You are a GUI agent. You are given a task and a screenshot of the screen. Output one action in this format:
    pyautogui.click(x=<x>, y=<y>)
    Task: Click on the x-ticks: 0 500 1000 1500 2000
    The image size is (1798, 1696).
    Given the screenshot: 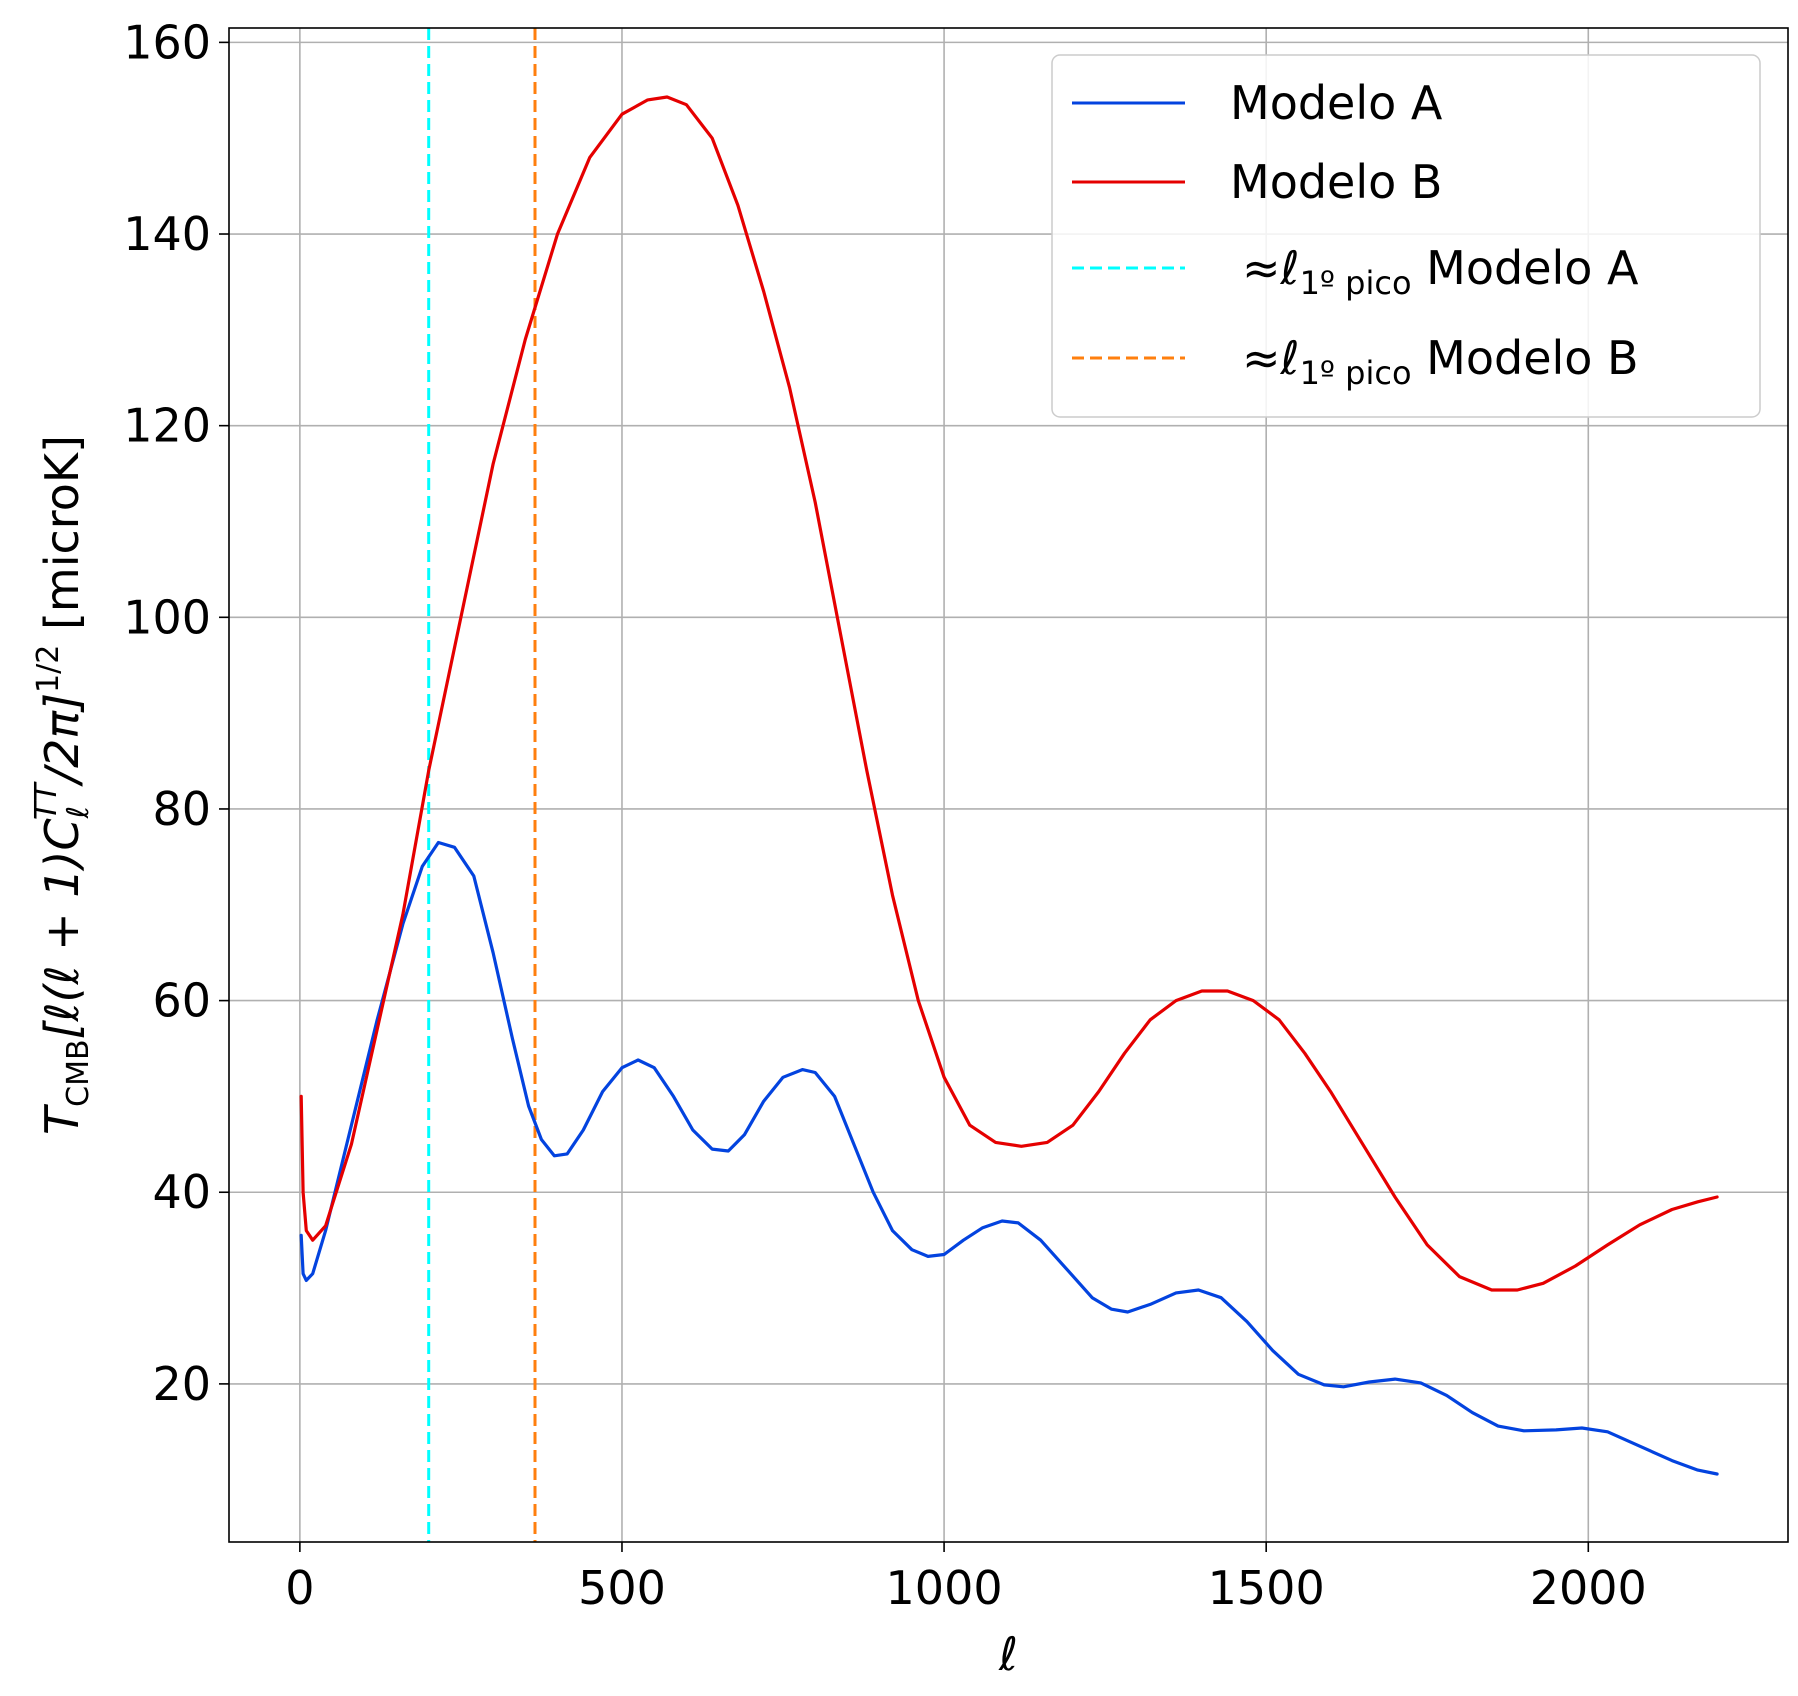 What is the action you would take?
    pyautogui.click(x=966, y=1578)
    